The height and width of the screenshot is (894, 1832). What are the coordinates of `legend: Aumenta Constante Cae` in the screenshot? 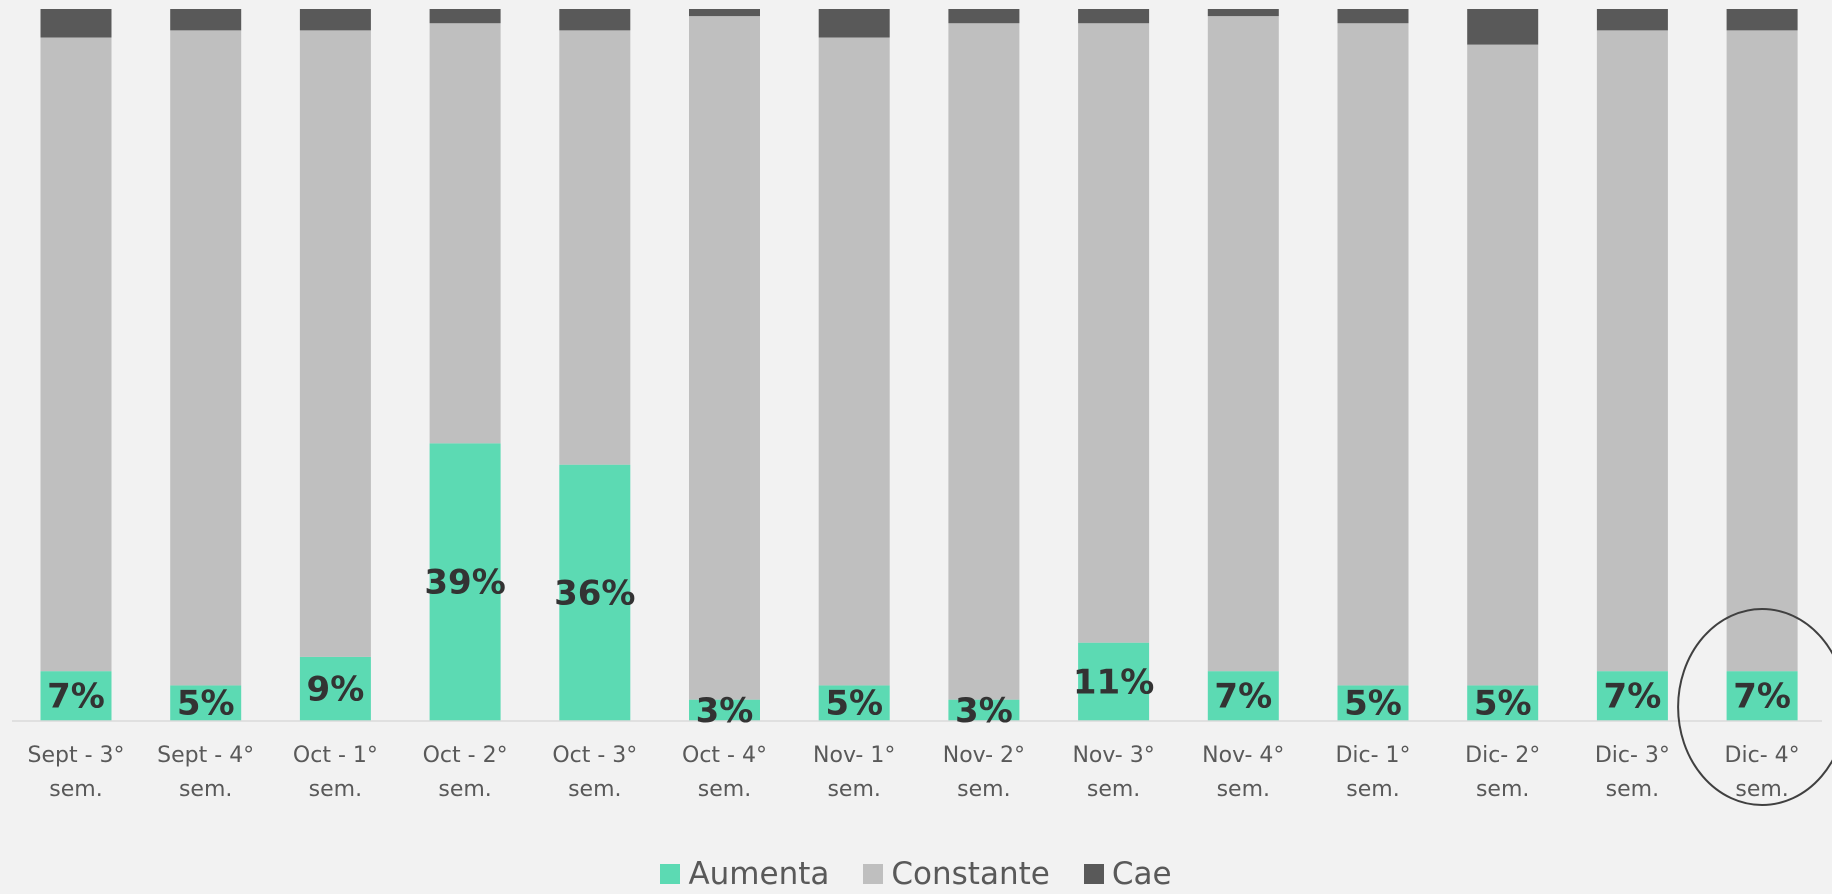 It's located at (916, 874).